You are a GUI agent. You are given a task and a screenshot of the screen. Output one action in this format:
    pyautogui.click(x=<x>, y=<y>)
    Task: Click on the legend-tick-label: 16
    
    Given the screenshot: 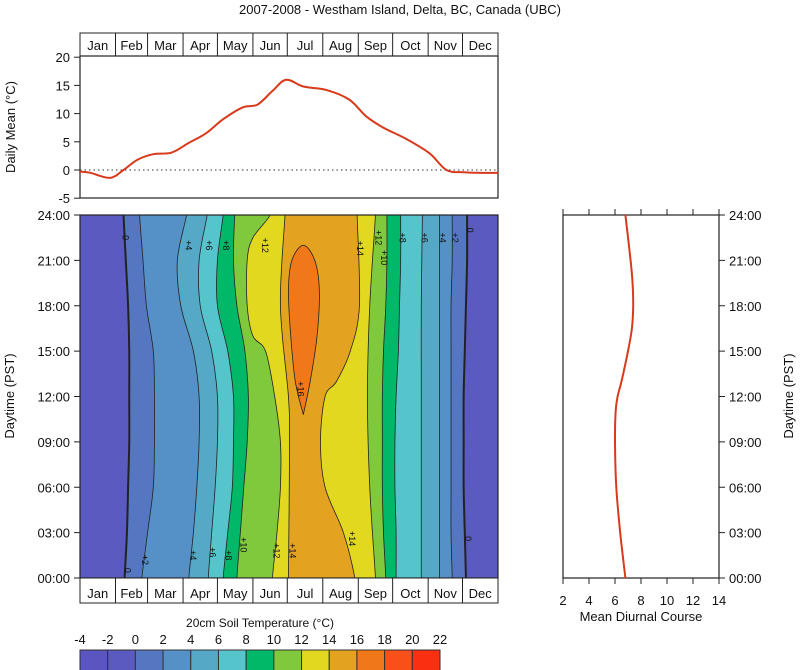 What is the action you would take?
    pyautogui.click(x=357, y=639)
    